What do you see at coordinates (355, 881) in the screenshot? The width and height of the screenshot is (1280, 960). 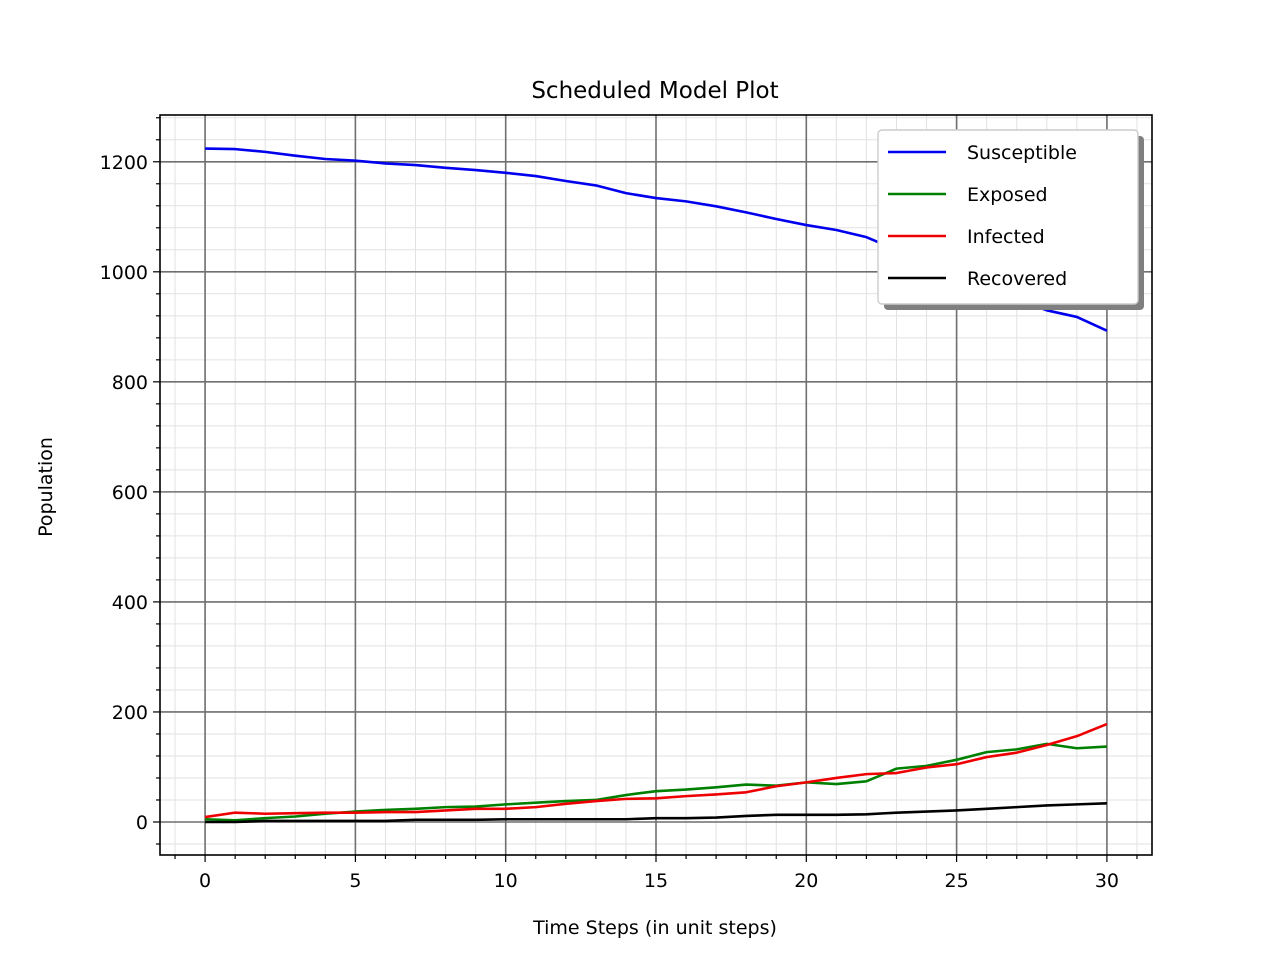 I see `x-tick-label: 5` at bounding box center [355, 881].